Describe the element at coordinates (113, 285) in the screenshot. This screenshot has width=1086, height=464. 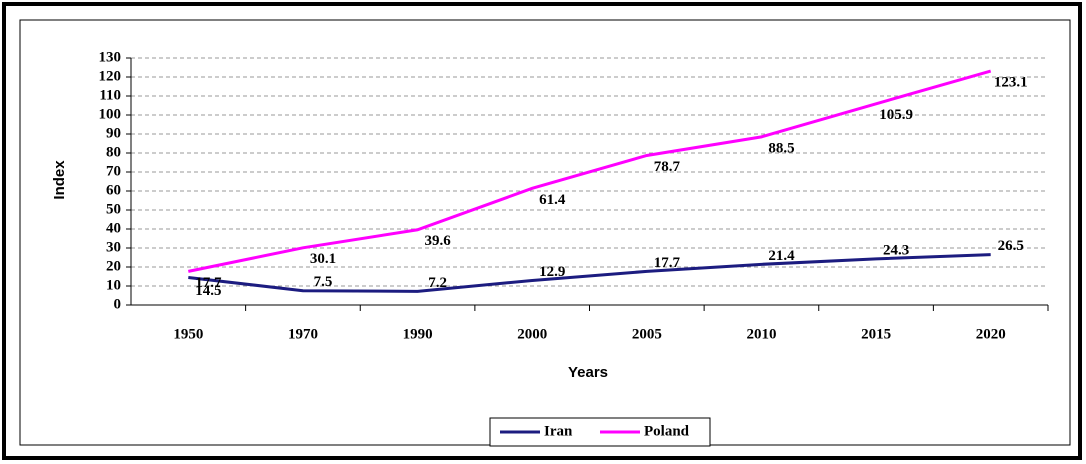
I see `y-tick-label: 10` at that location.